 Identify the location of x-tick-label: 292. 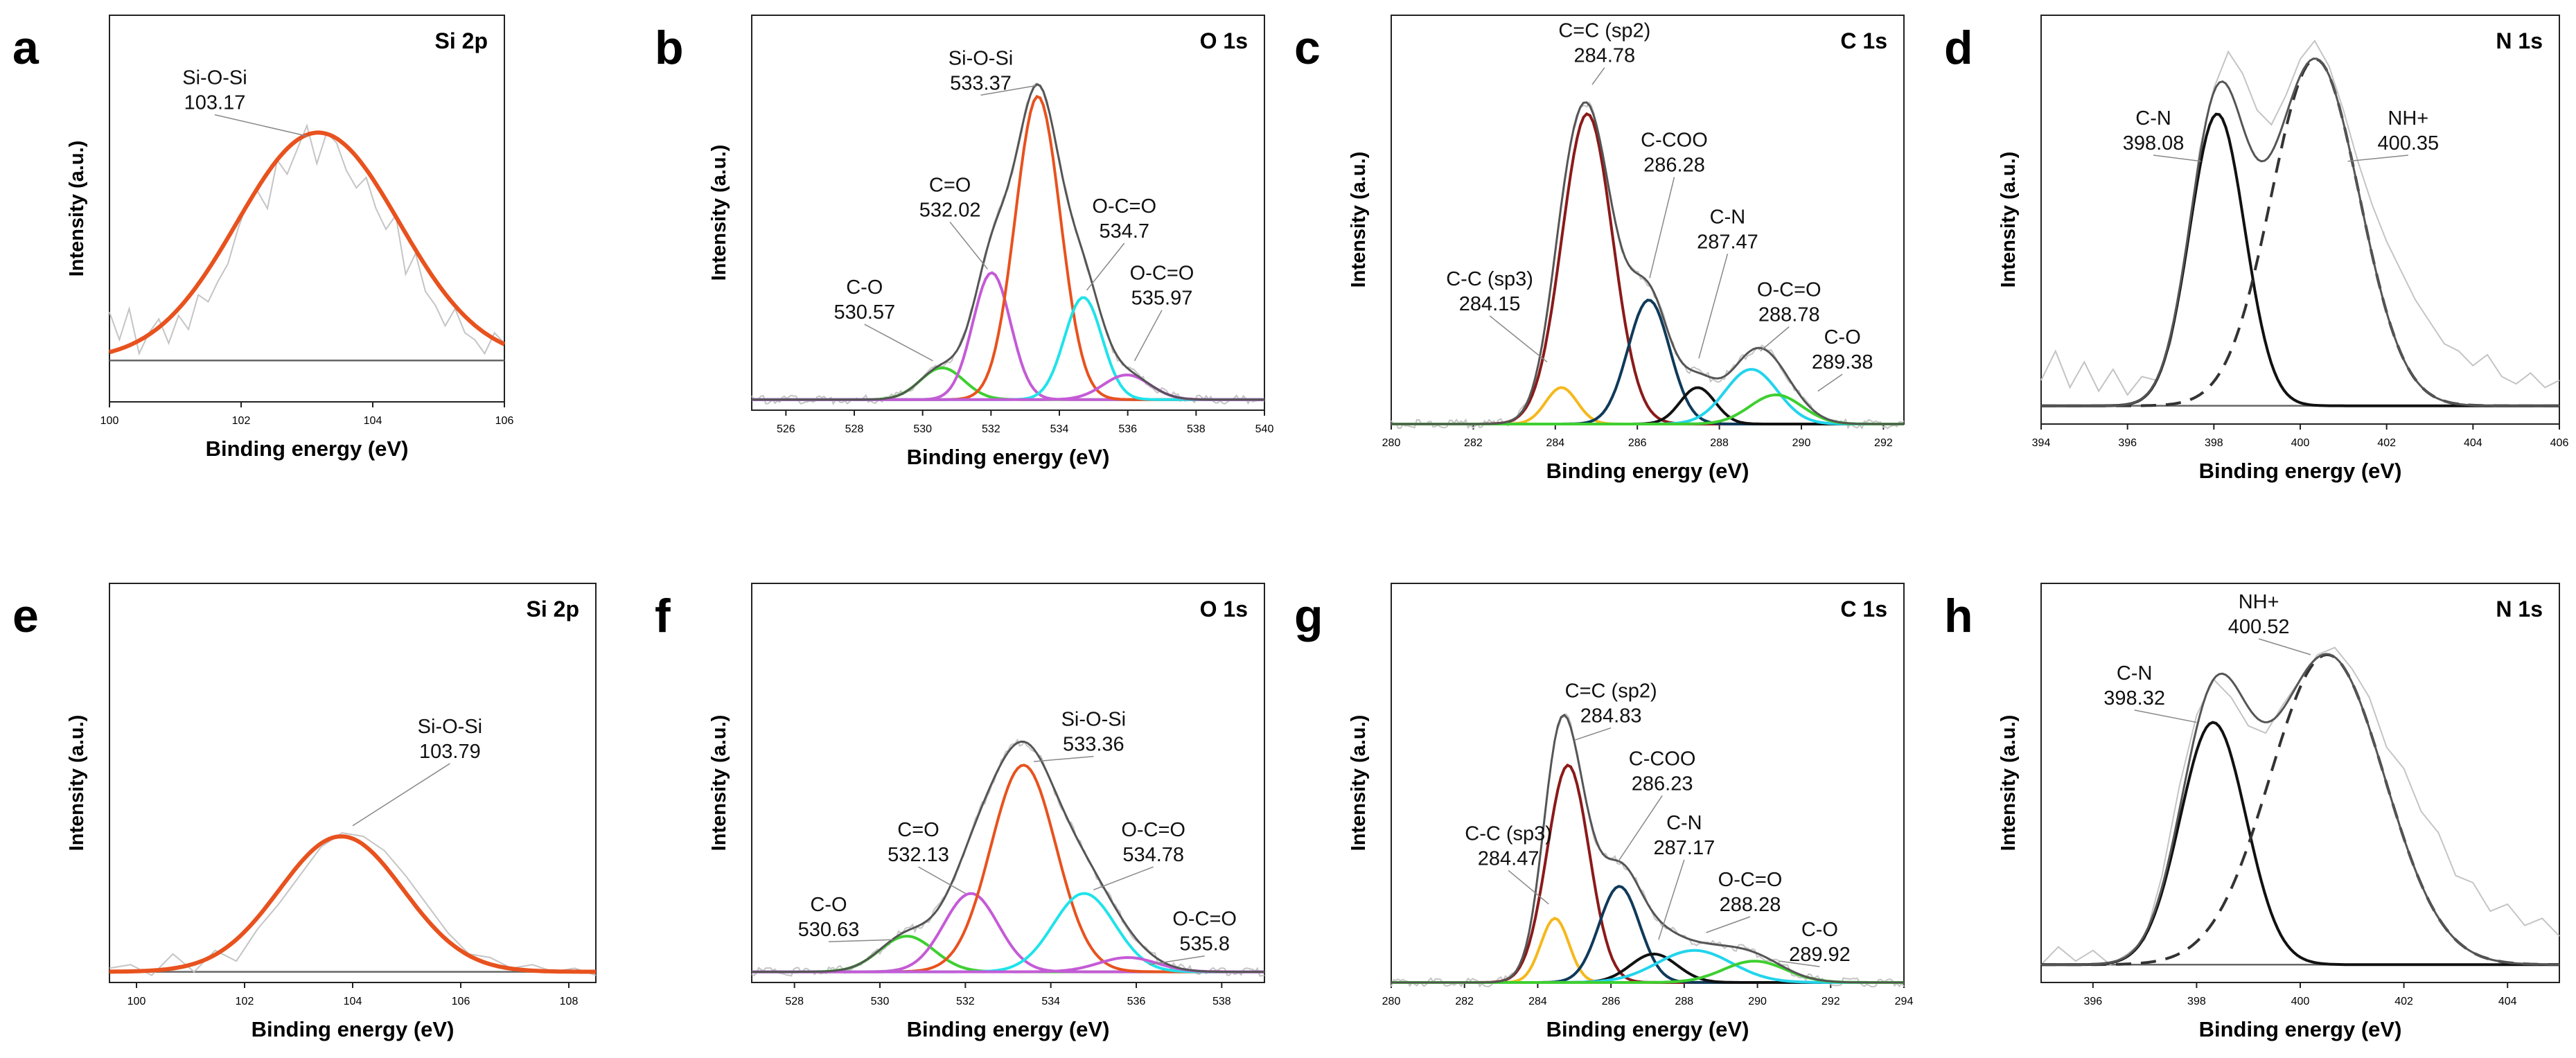
(1831, 1001).